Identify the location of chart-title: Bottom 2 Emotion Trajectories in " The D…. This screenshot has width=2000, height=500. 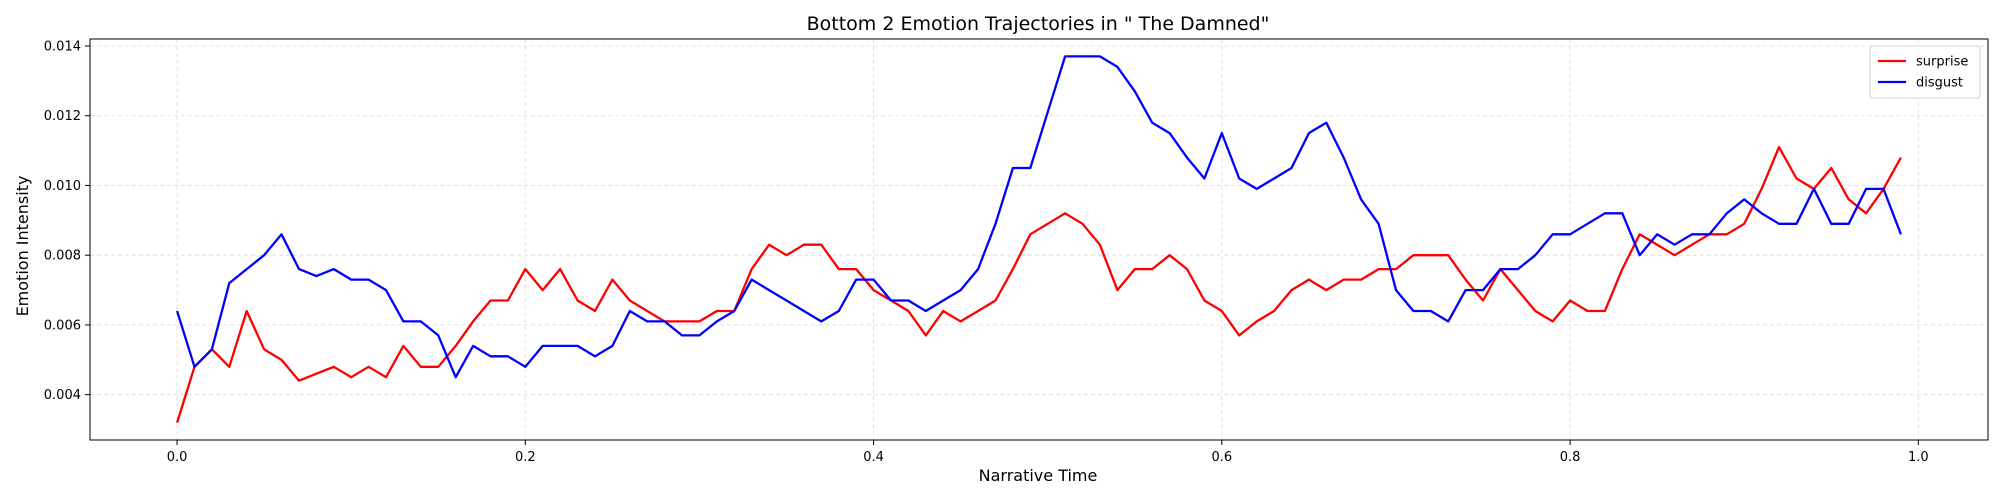
(1038, 24).